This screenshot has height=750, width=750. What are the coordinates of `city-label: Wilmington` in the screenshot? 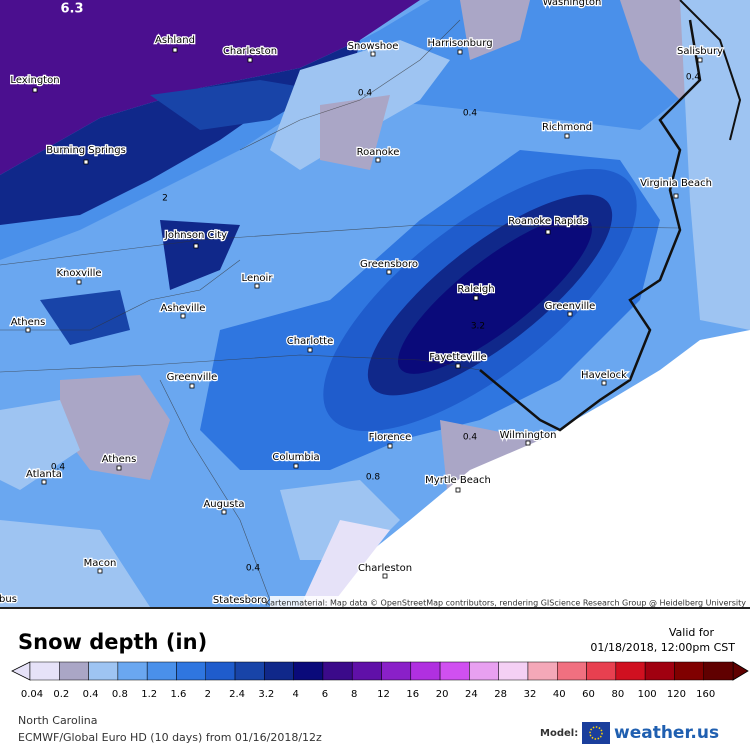 It's located at (528, 435).